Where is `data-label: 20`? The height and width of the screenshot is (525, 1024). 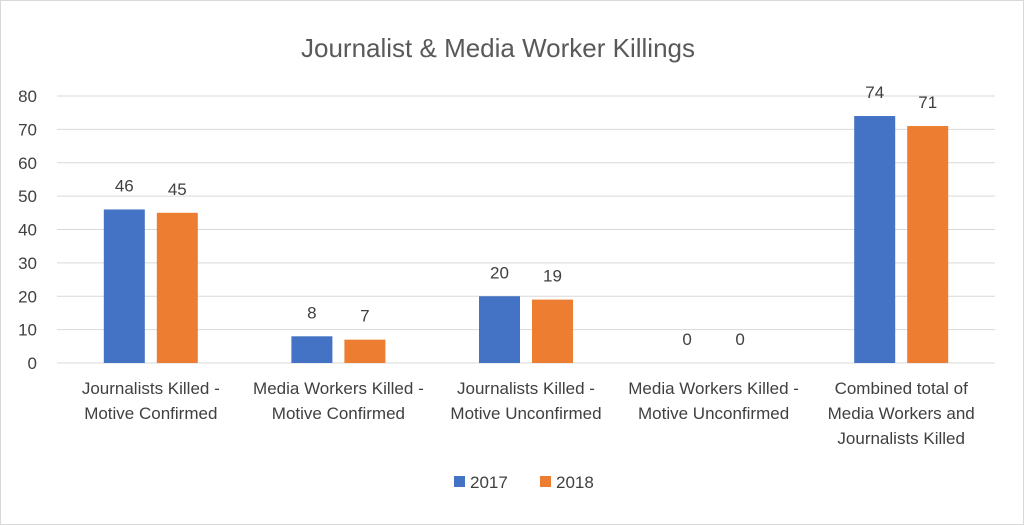 data-label: 20 is located at coordinates (499, 272).